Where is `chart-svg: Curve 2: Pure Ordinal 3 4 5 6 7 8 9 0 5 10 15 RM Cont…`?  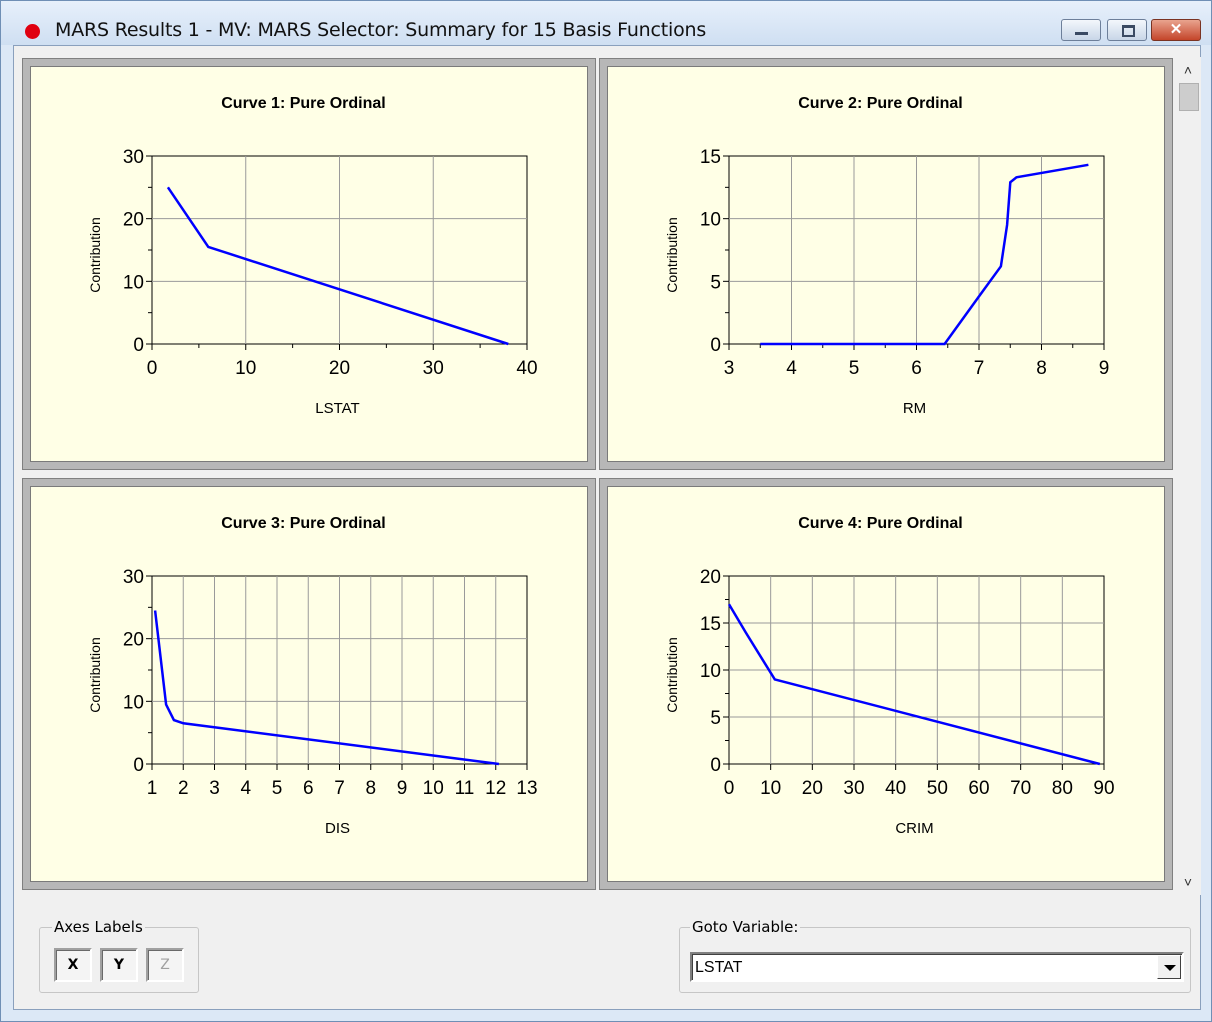
chart-svg: Curve 2: Pure Ordinal 3 4 5 6 7 8 9 0 5 10 15 RM Cont… is located at coordinates (887, 256).